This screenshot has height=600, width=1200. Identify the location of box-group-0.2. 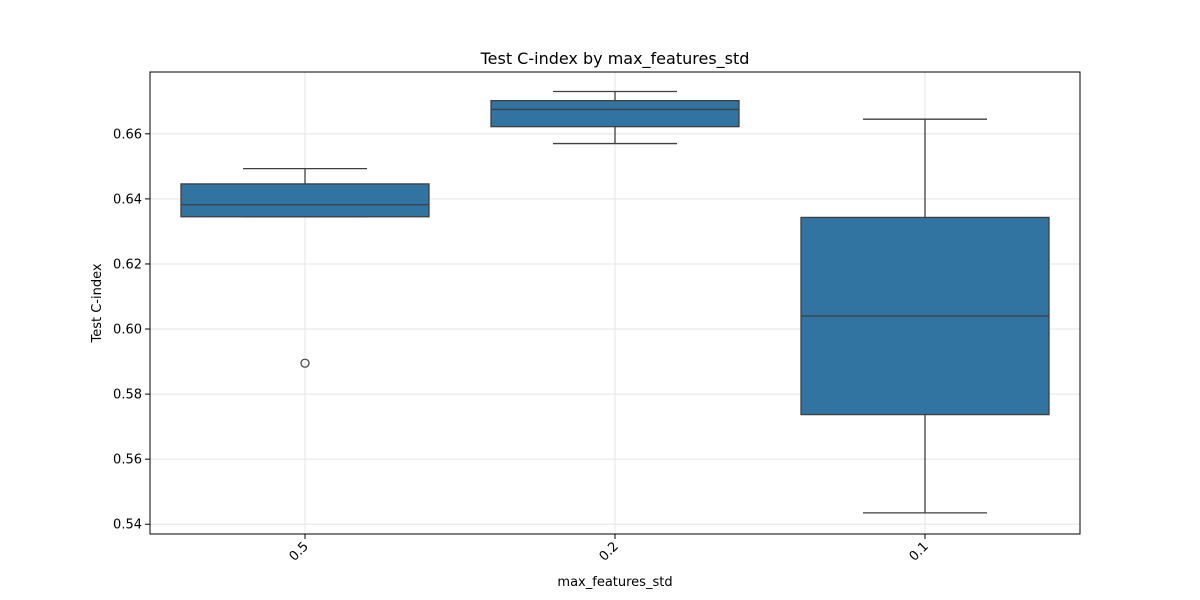
(615, 117).